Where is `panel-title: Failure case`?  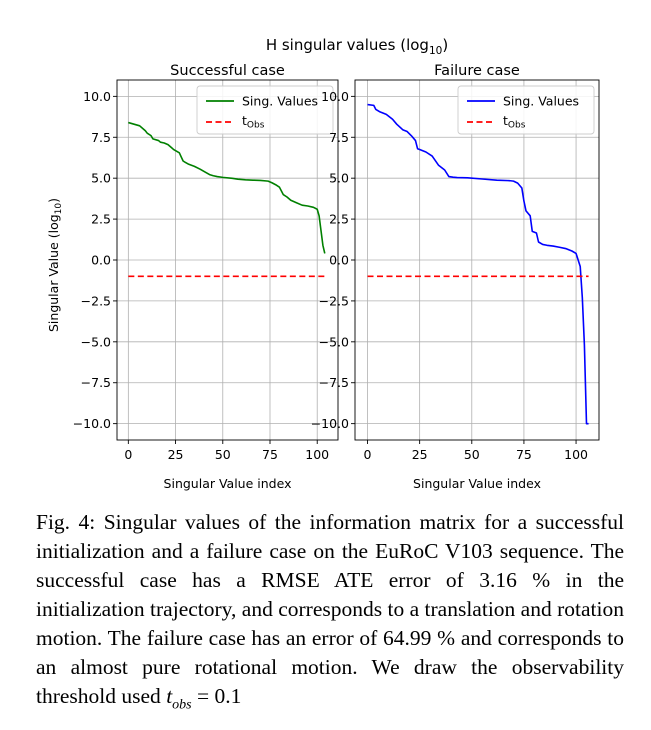
panel-title: Failure case is located at coordinates (477, 71).